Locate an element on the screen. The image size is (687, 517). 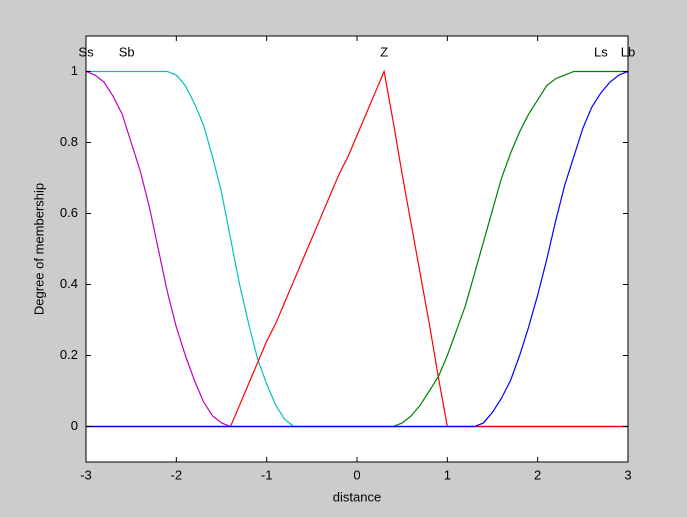
series-label: Z is located at coordinates (384, 51).